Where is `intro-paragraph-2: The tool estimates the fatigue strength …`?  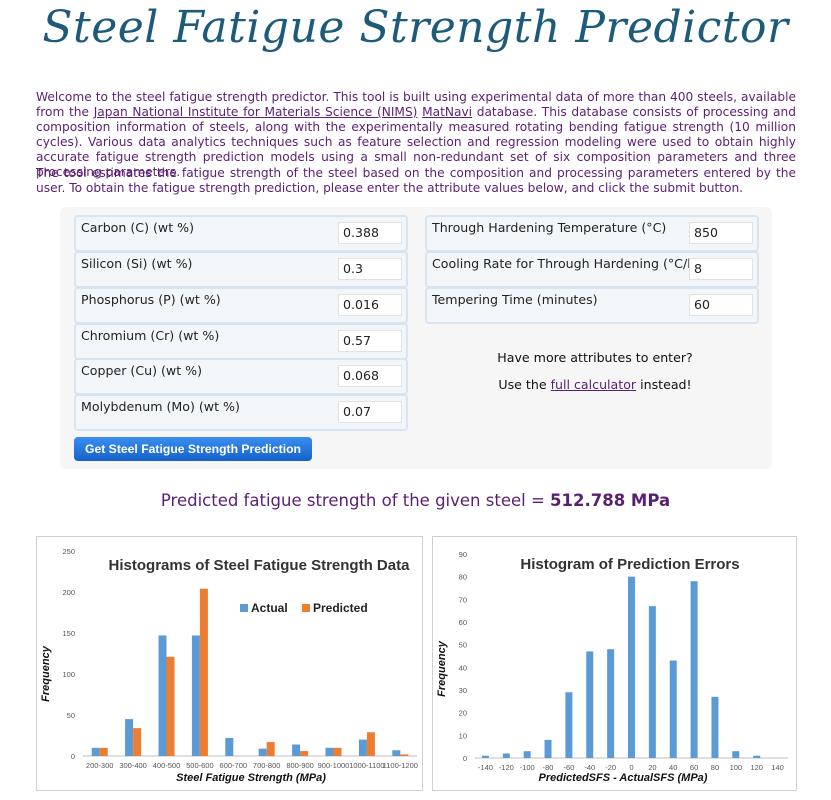
intro-paragraph-2: The tool estimates the fatigue strength … is located at coordinates (416, 180).